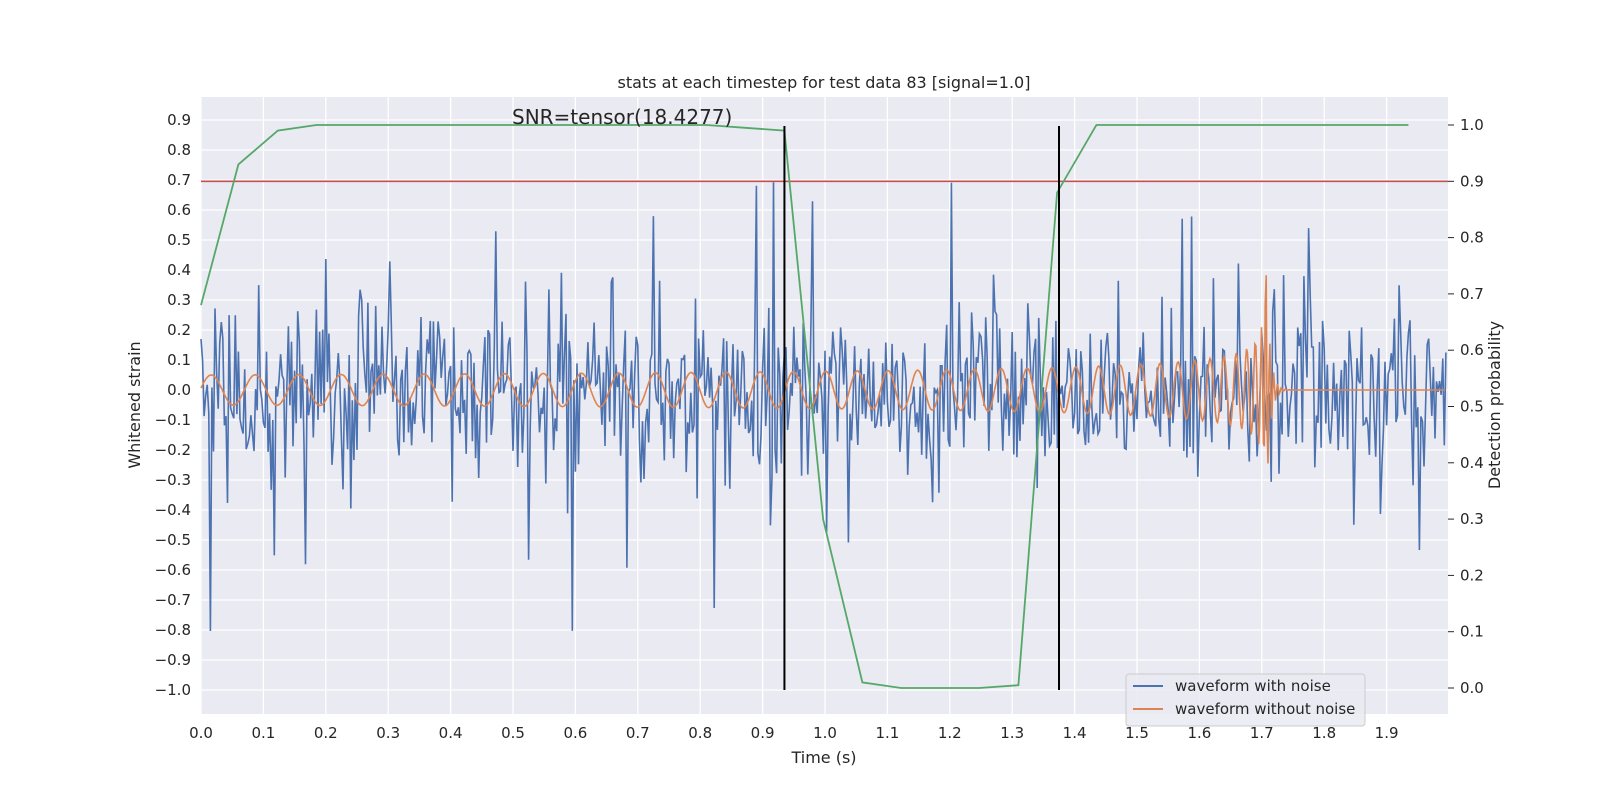  What do you see at coordinates (179, 330) in the screenshot?
I see `y-tick-label: 0.2` at bounding box center [179, 330].